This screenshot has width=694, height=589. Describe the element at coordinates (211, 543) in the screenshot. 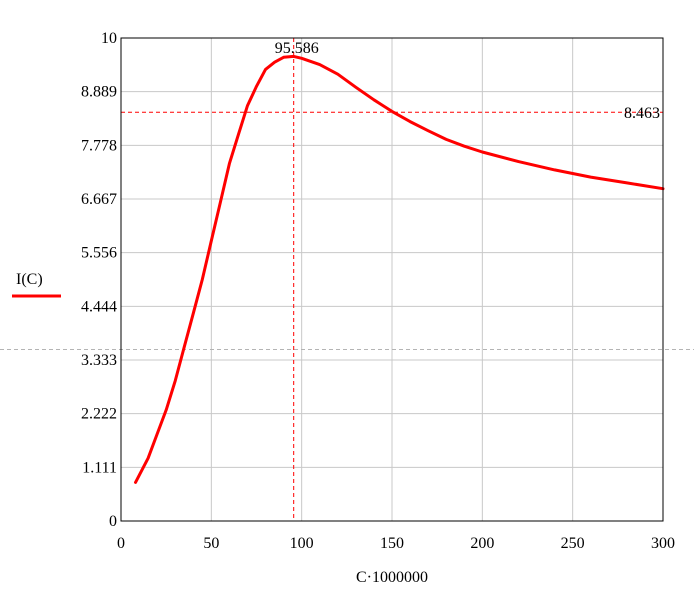

I see `x-tick-label: 50` at that location.